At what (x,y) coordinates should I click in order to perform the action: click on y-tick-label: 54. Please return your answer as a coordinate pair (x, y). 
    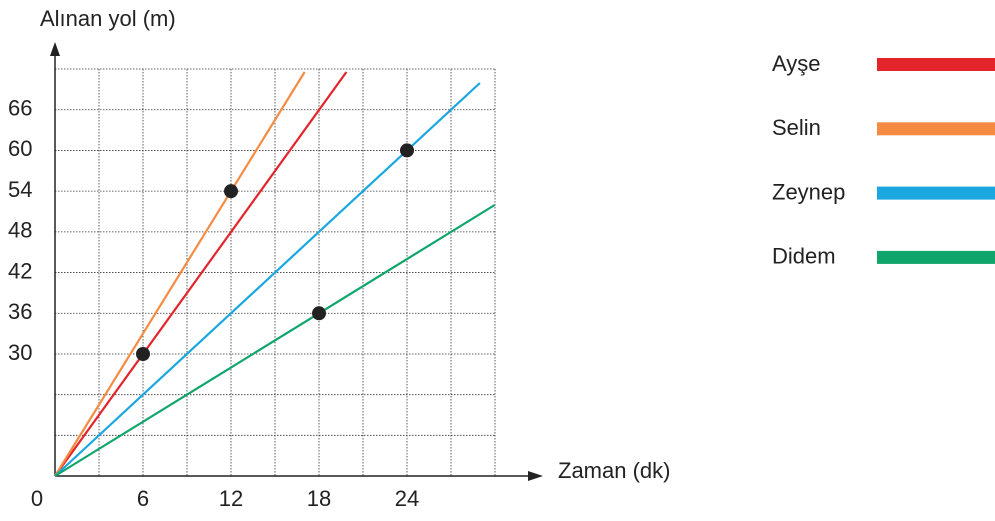
    Looking at the image, I should click on (20, 189).